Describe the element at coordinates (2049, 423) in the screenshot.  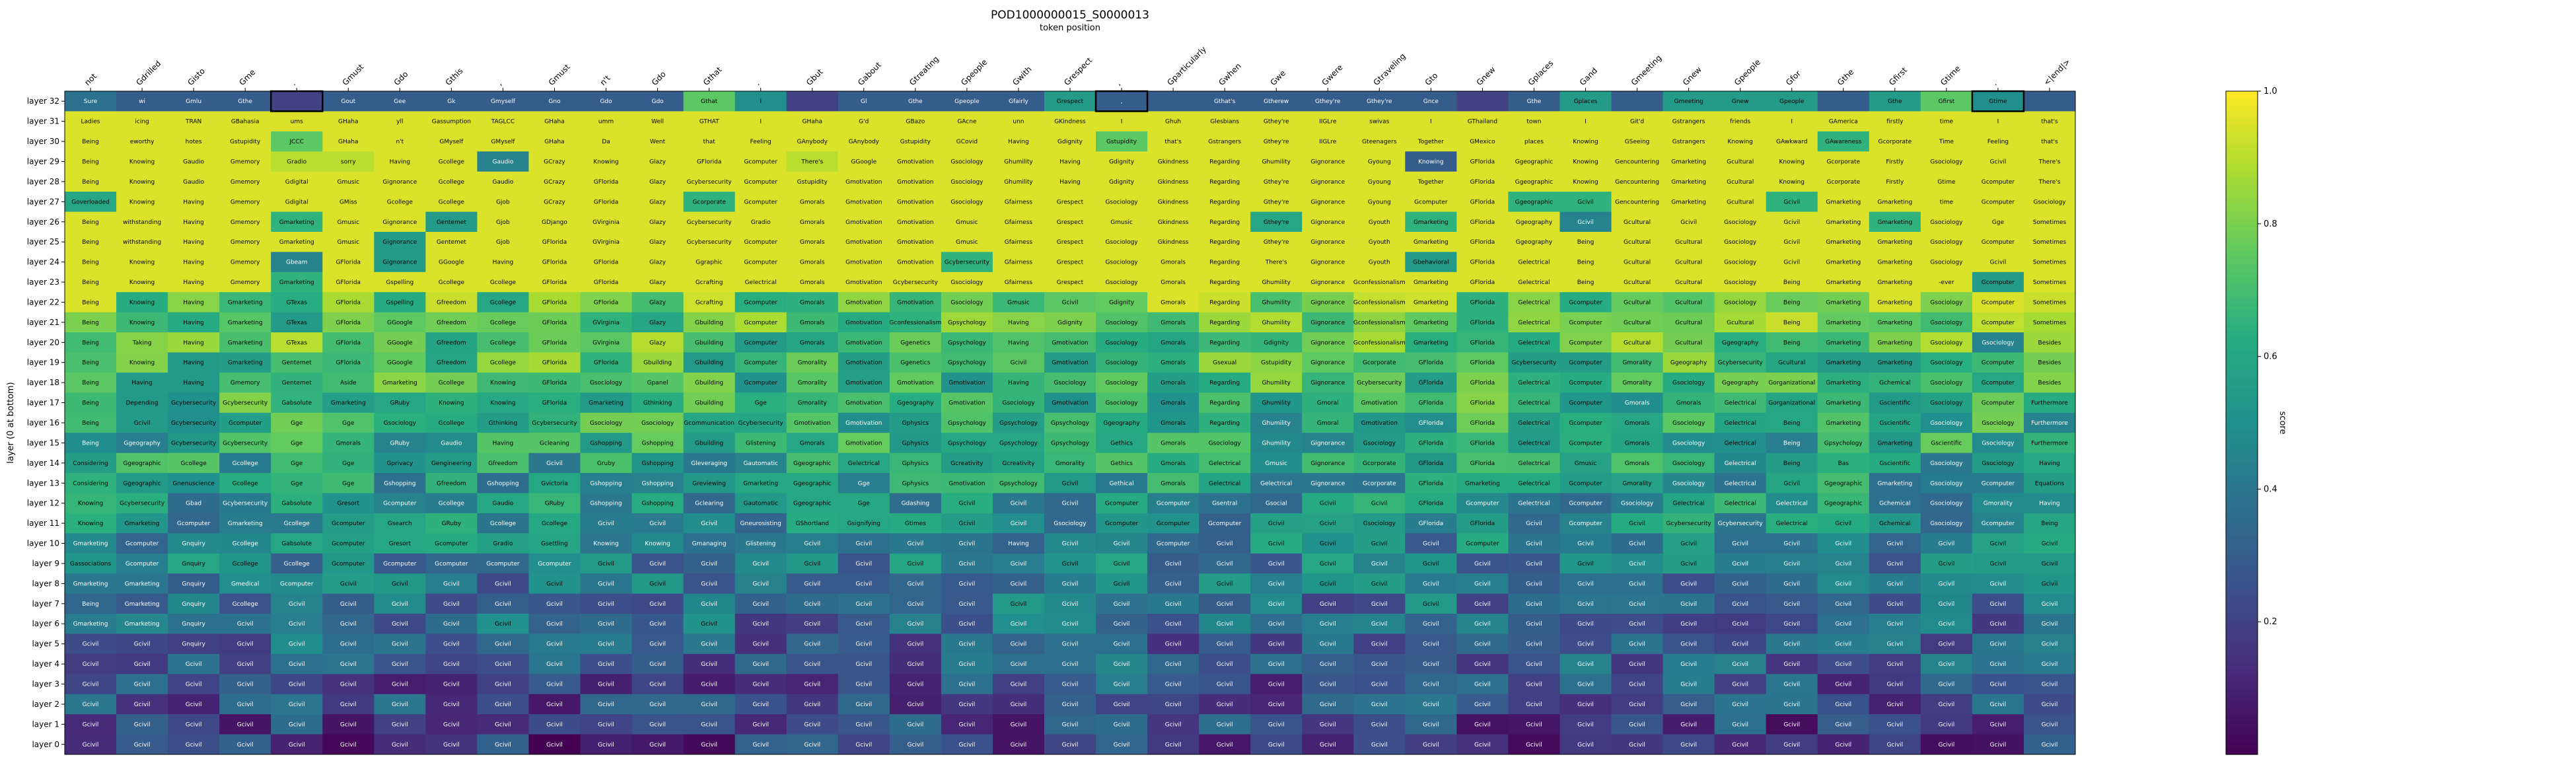
I see `heatmap-cell-label: Furthermore` at that location.